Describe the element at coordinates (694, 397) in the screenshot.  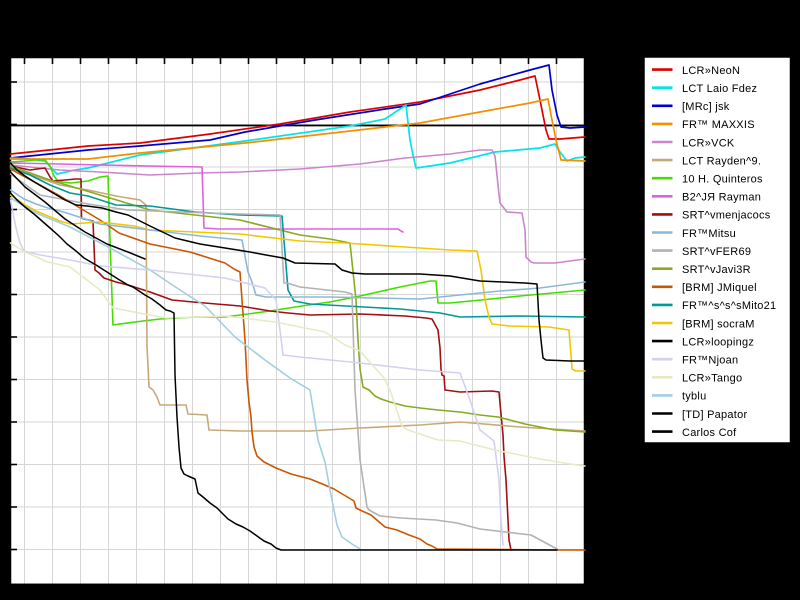
I see `svg-text: tyblu` at that location.